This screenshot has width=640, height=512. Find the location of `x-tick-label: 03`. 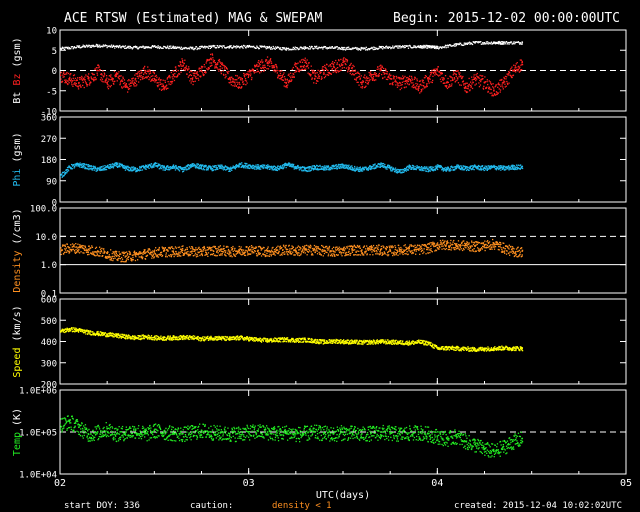

x-tick-label: 03 is located at coordinates (249, 483).